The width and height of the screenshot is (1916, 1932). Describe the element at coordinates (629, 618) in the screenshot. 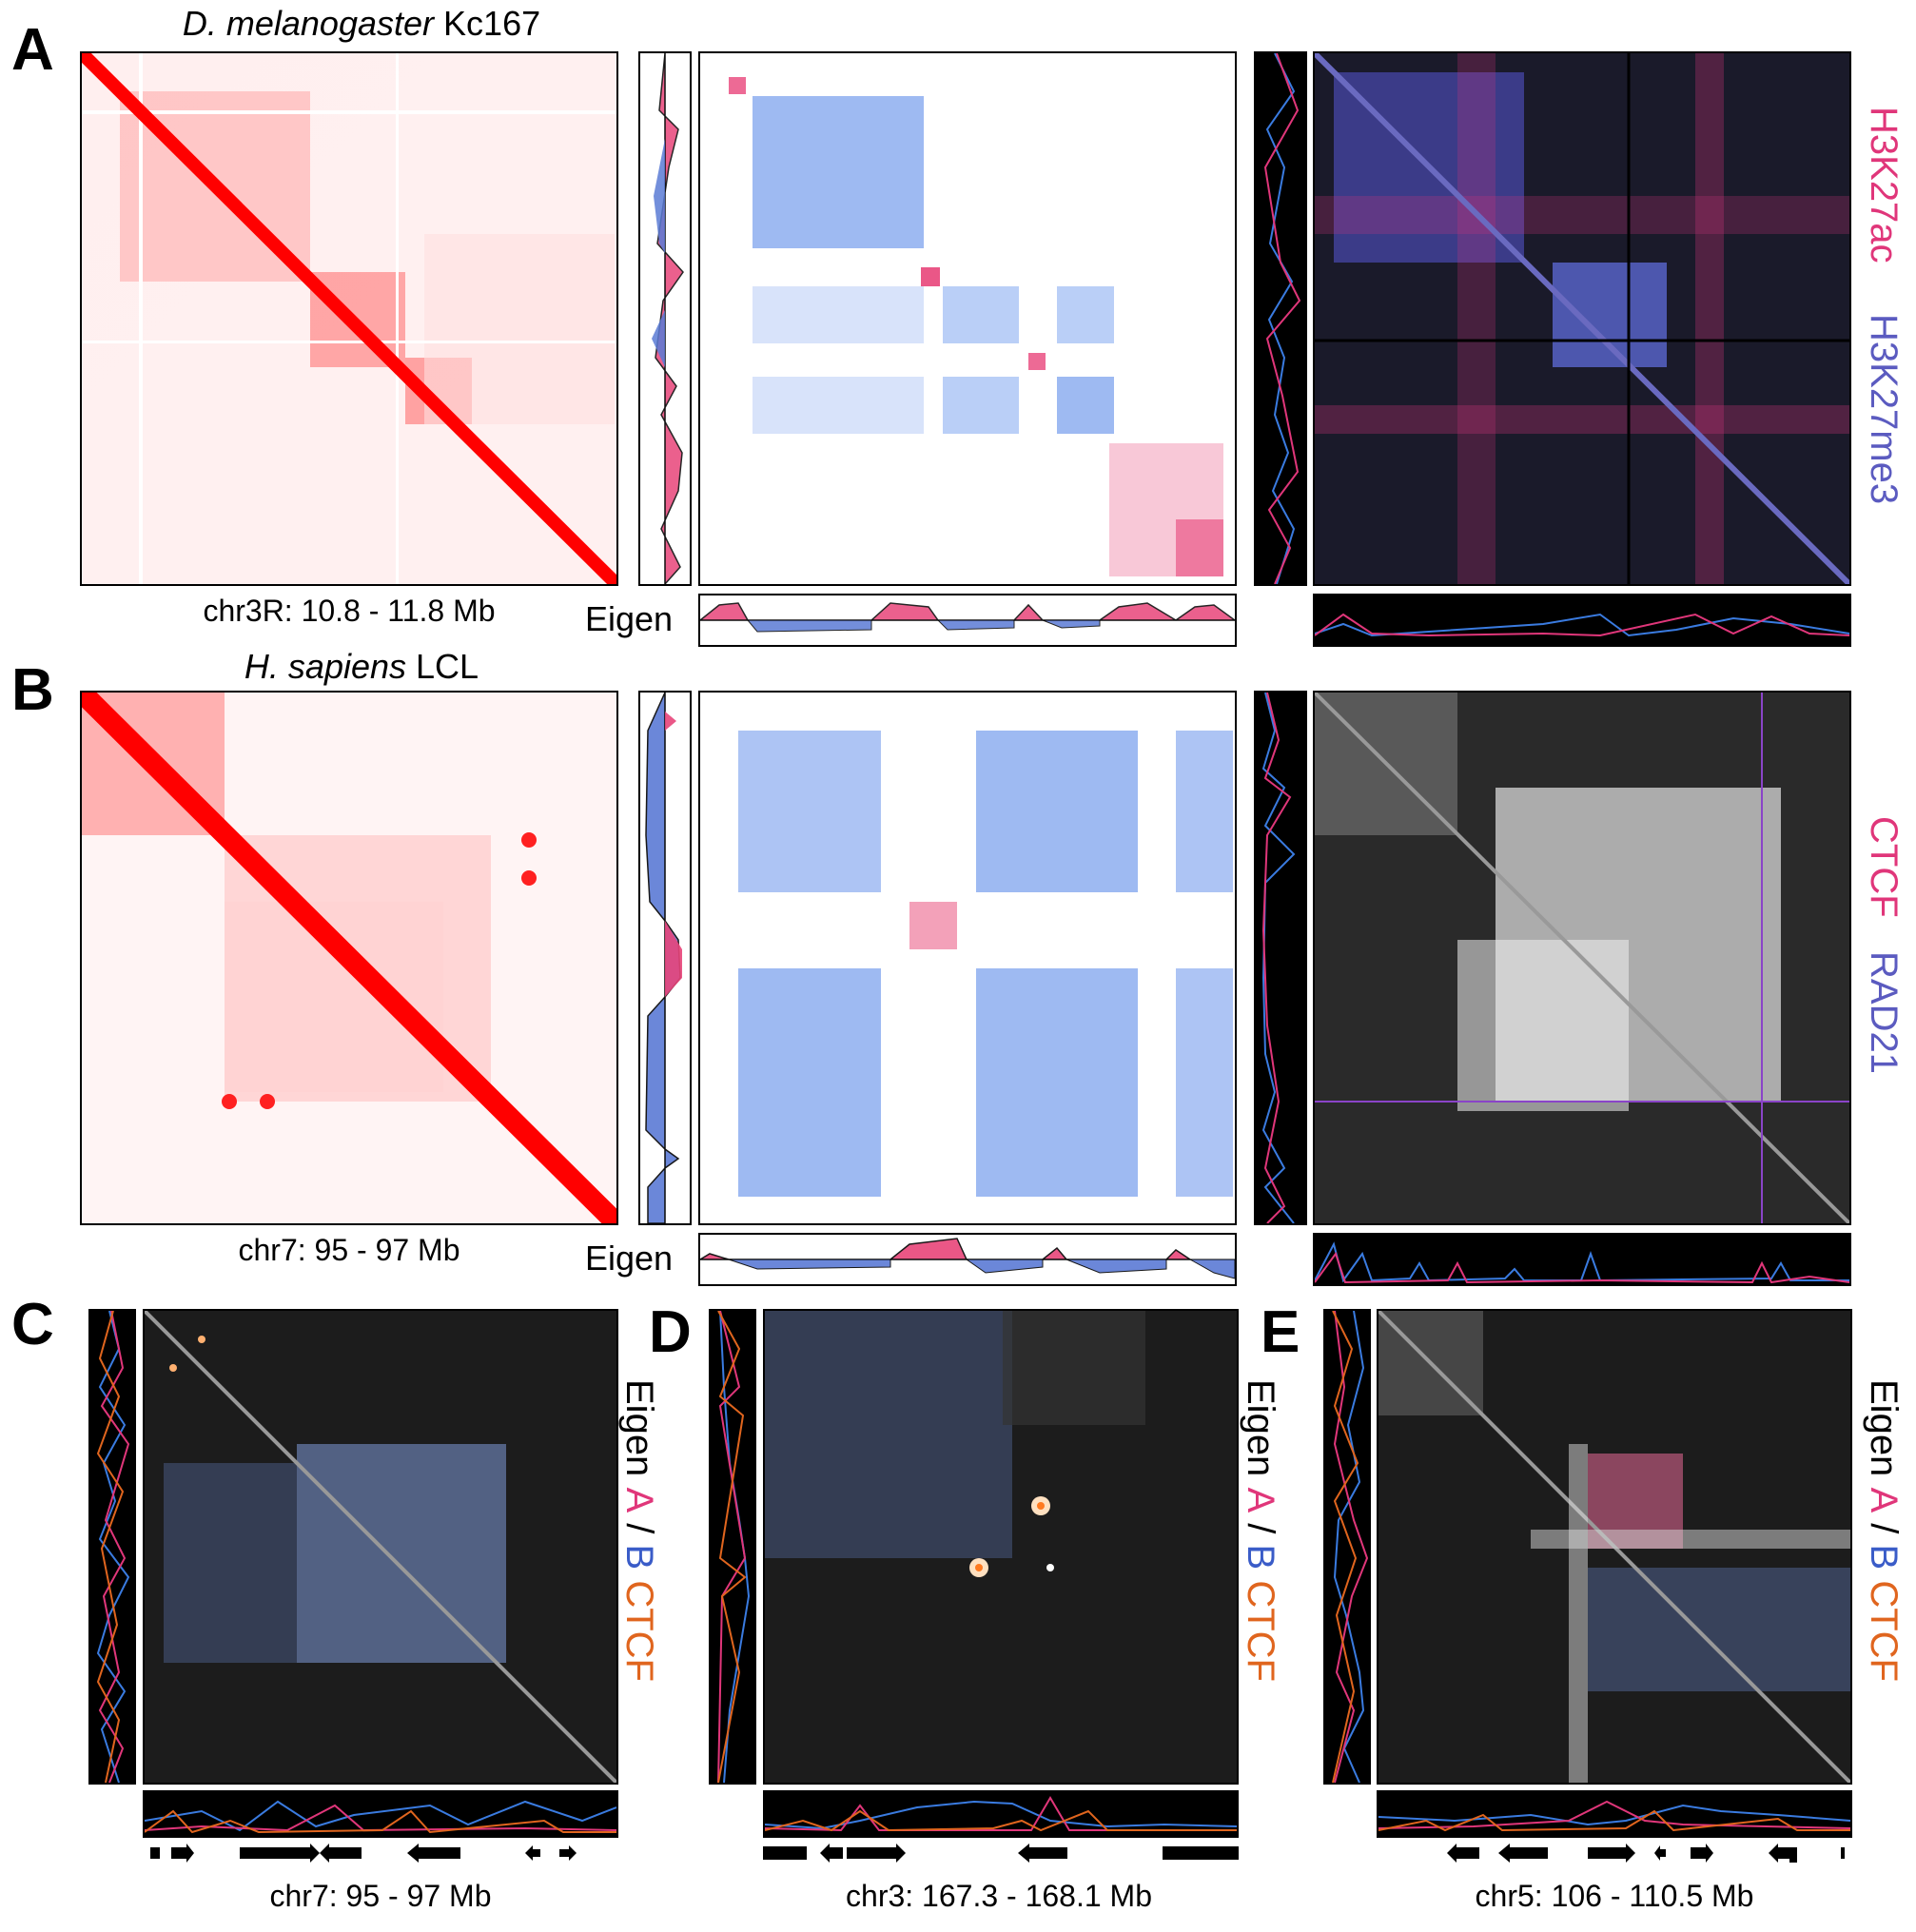

I see `panel-a-eigen-label: Eigen` at that location.